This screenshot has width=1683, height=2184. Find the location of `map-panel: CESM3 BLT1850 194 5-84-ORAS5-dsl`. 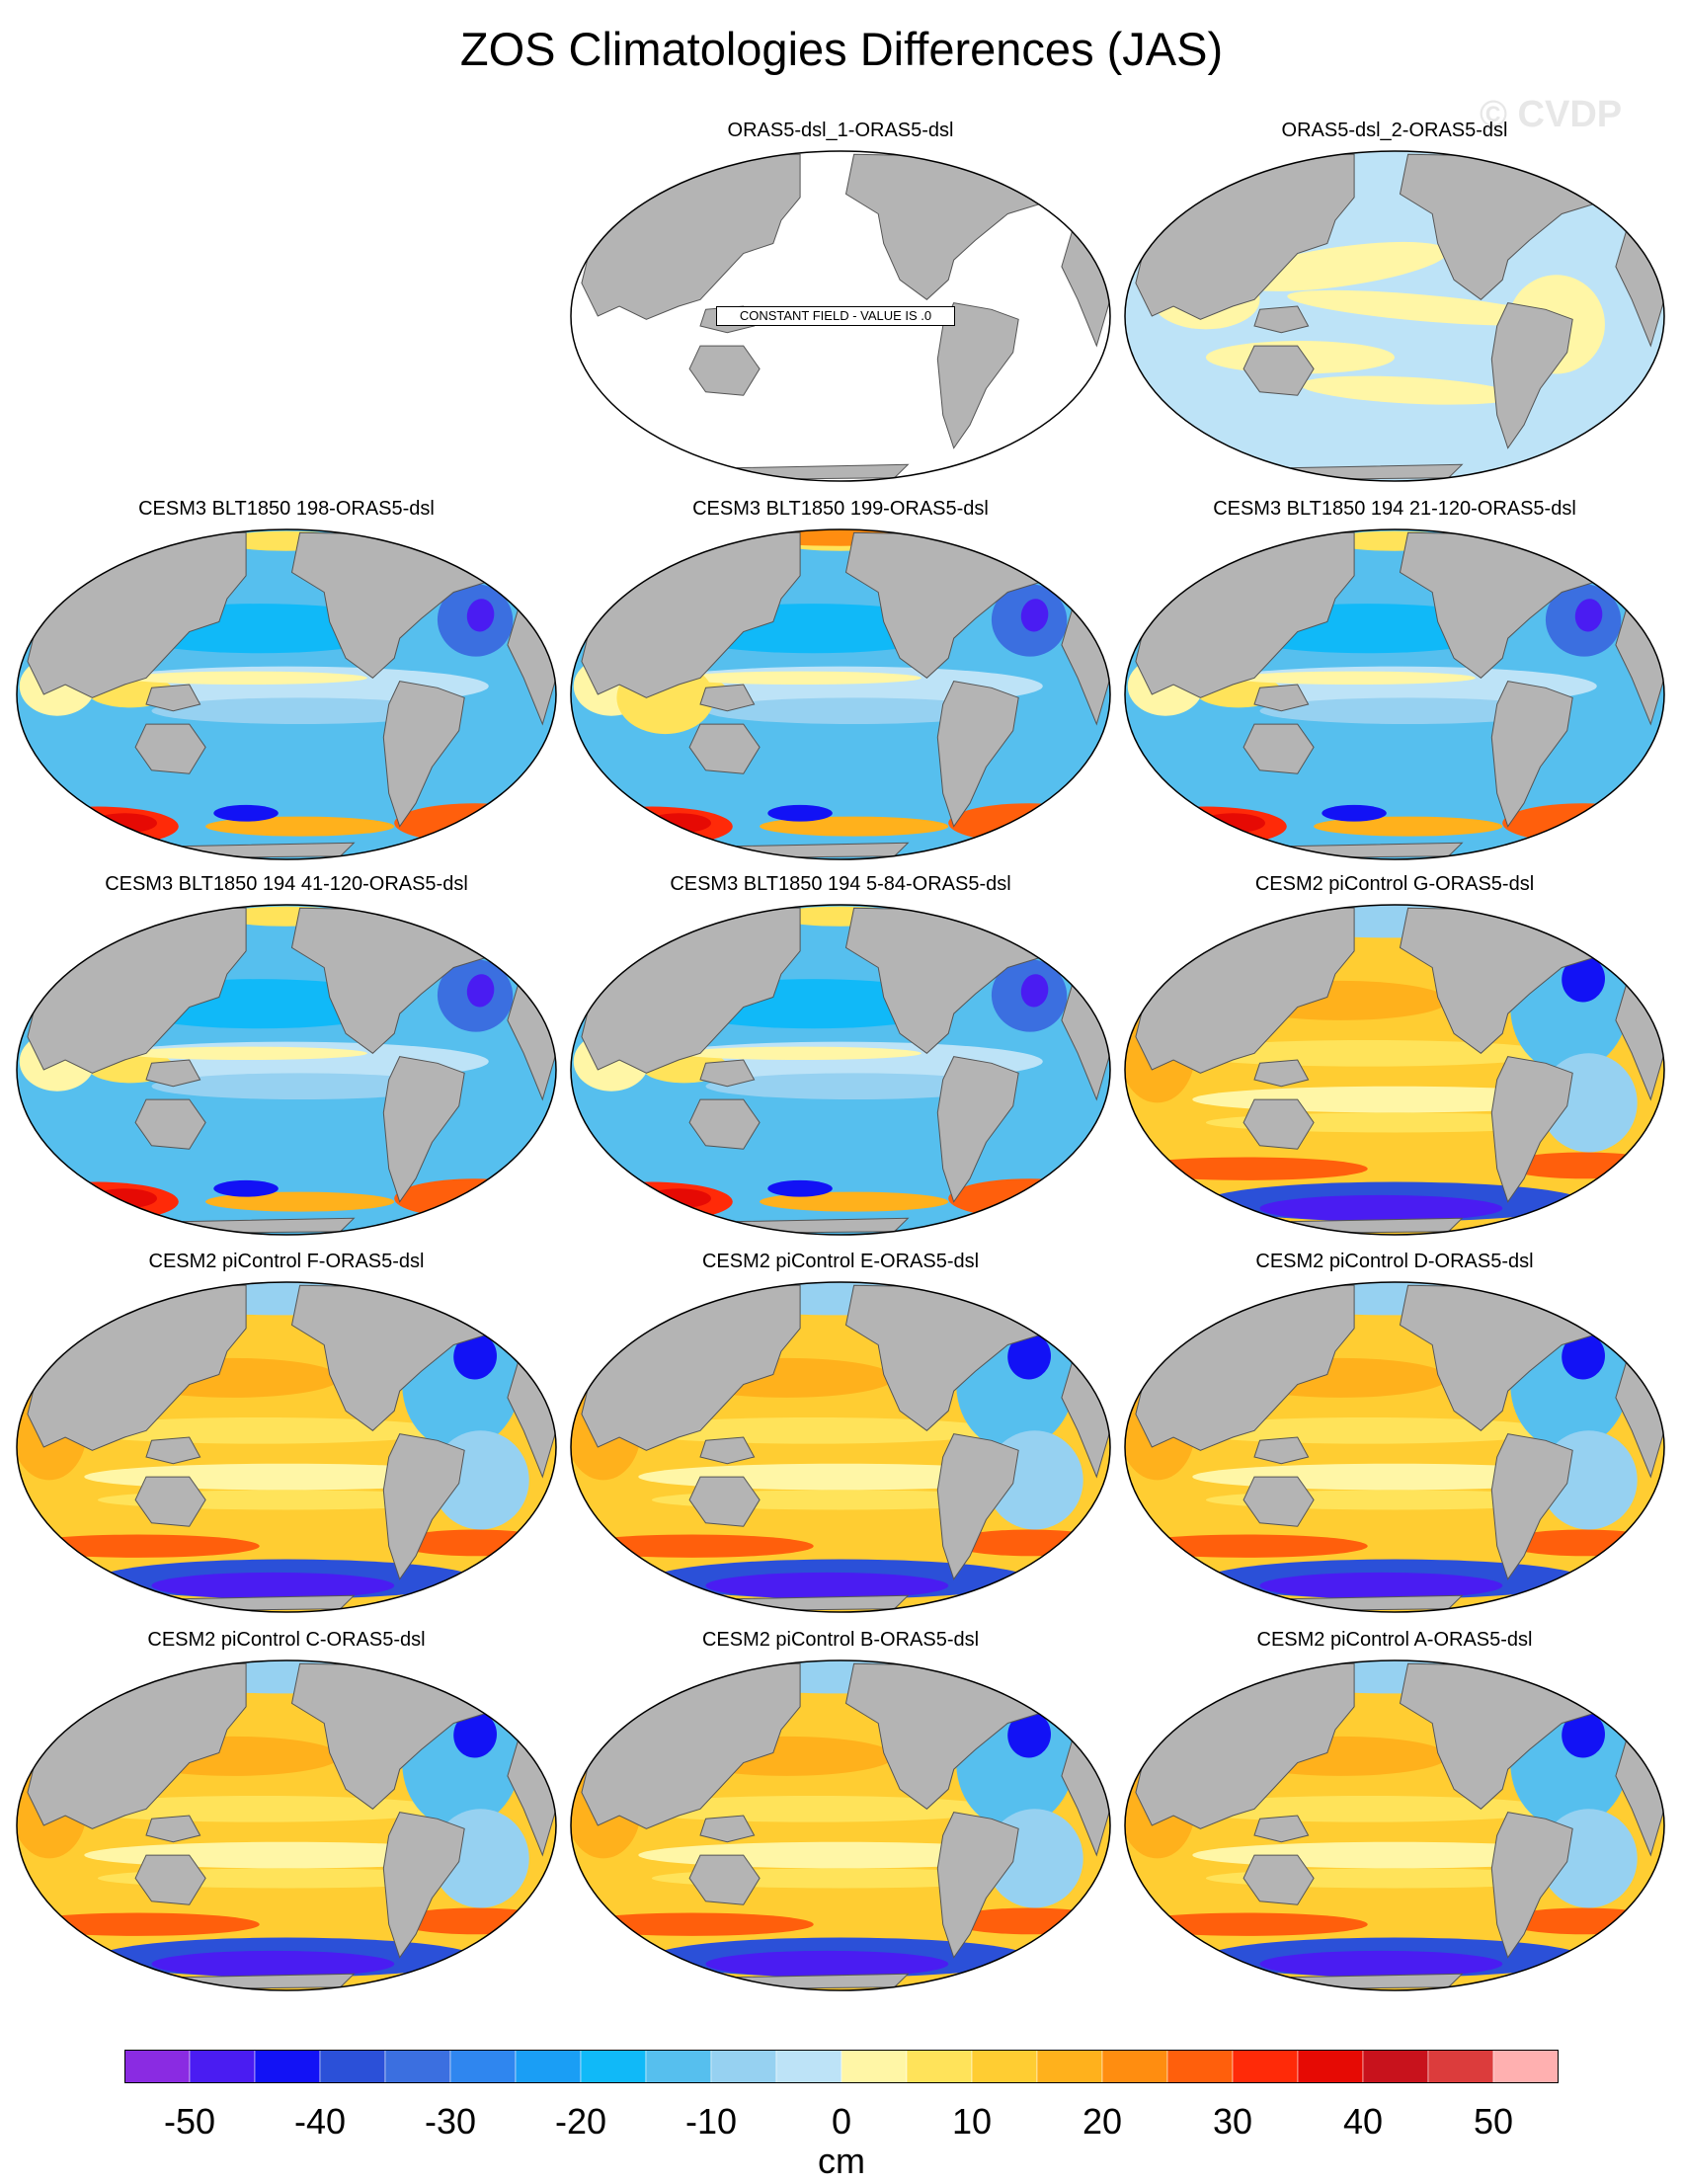

map-panel: CESM3 BLT1850 194 5-84-ORAS5-dsl is located at coordinates (840, 1060).